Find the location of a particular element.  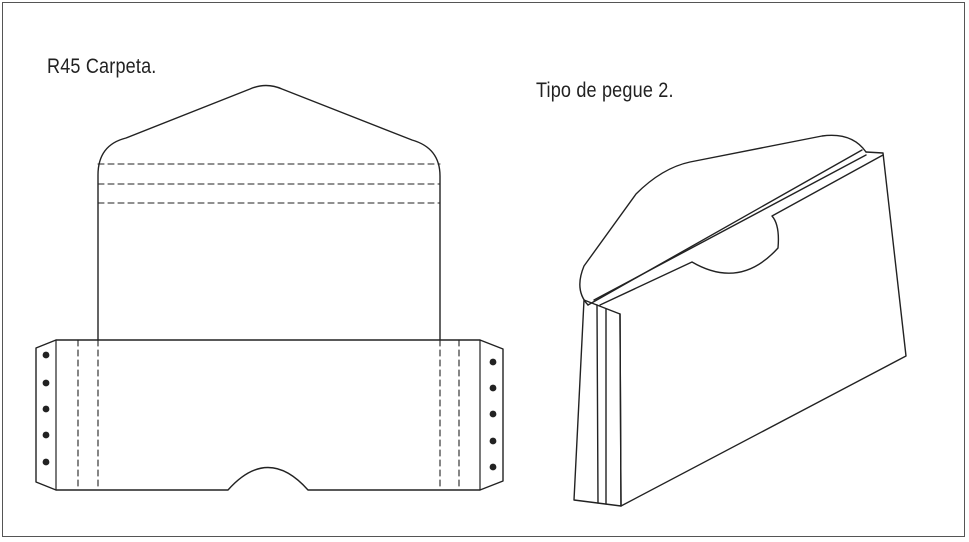

spine-crease is located at coordinates (597, 404).